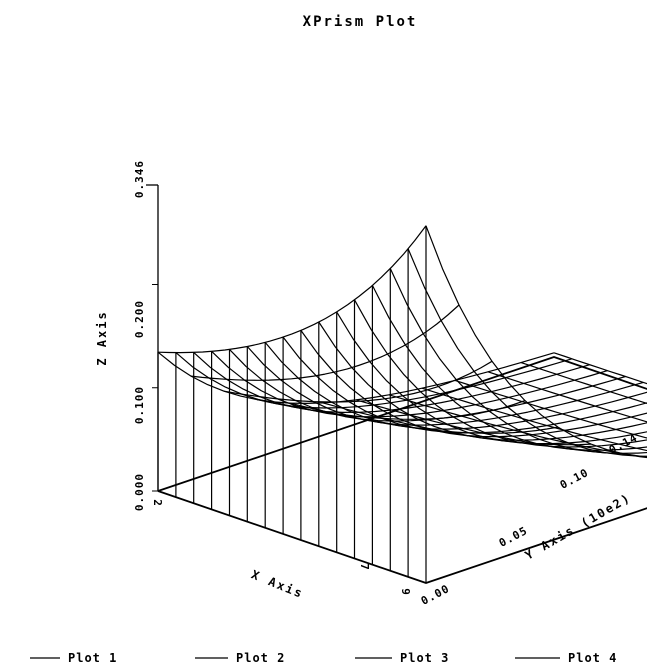 The image size is (647, 671). I want to click on chart-title: XPrism Plot, so click(360, 22).